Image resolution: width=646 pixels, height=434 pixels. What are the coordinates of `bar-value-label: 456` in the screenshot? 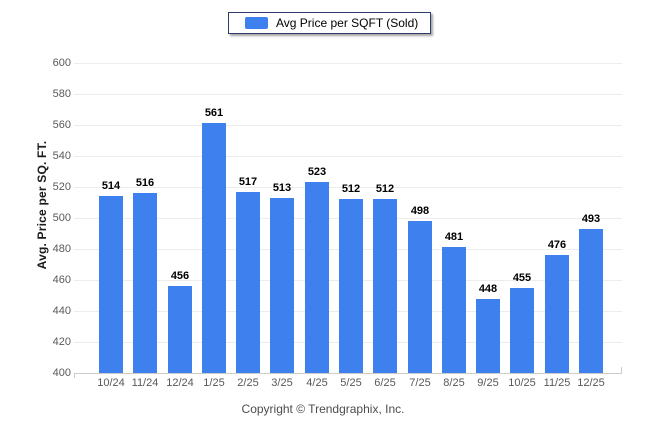 It's located at (180, 276).